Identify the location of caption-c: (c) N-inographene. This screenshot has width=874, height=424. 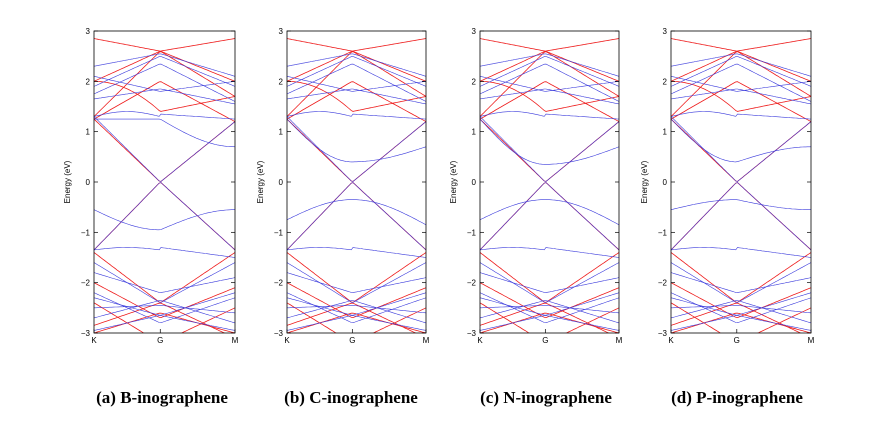
(546, 397).